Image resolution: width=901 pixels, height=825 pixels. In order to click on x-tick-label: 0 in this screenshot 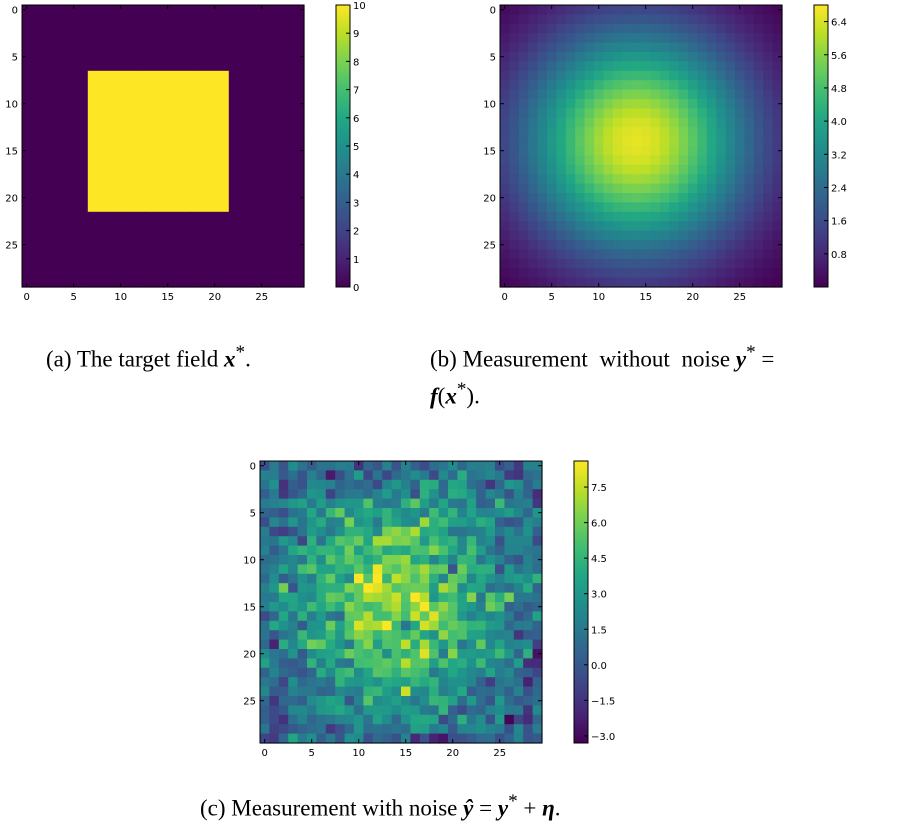, I will do `click(505, 297)`.